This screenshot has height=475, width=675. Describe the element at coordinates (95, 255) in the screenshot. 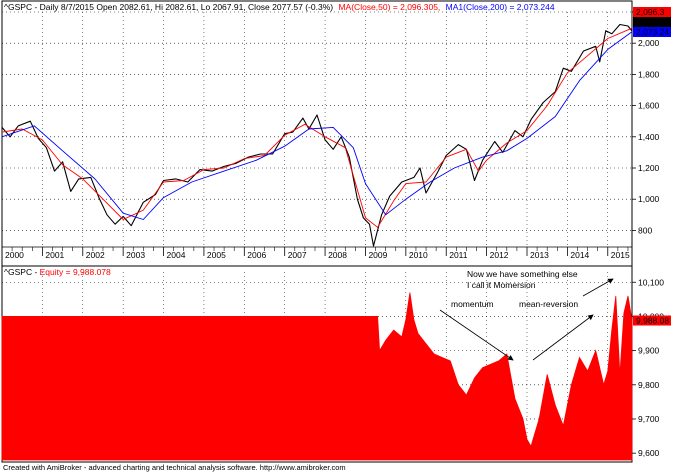

I see `price-x-tick-label: 2002` at that location.